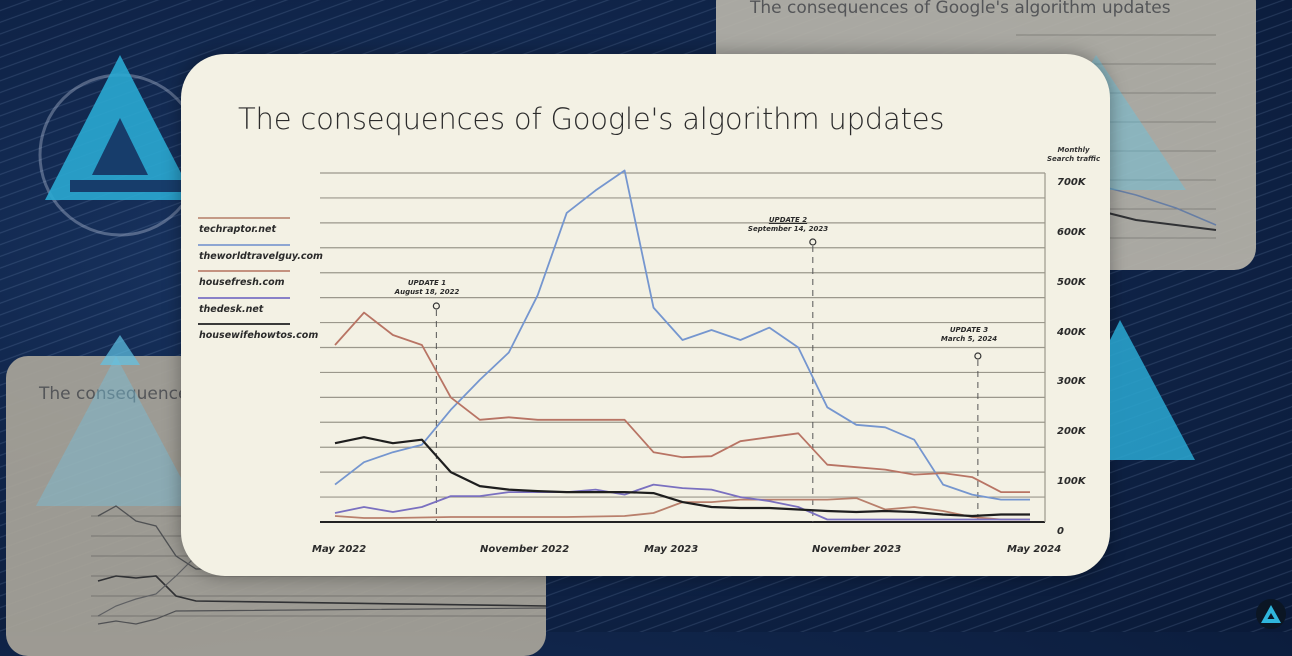 The image size is (1292, 656). What do you see at coordinates (1071, 282) in the screenshot?
I see `y-tick: 500K` at bounding box center [1071, 282].